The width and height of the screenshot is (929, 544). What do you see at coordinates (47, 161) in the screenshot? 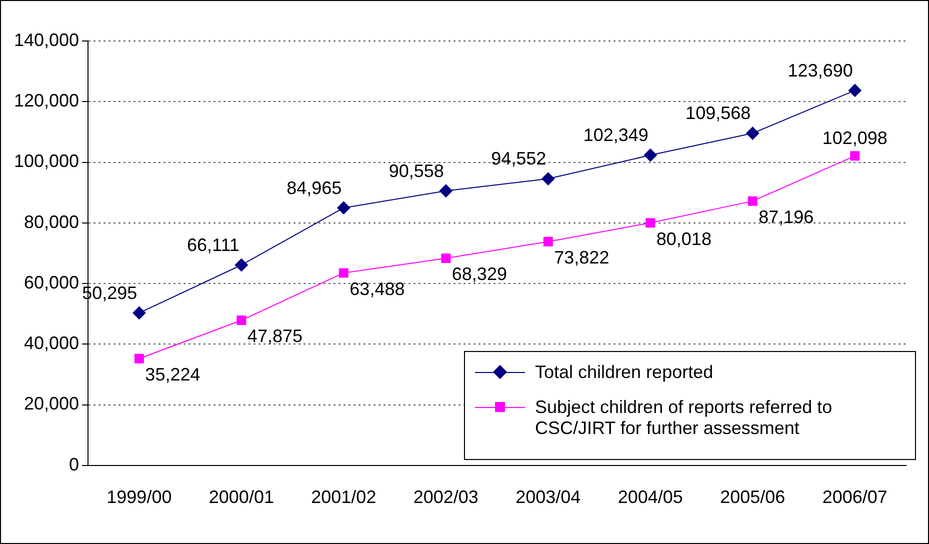
I see `y-tick-label: 100,000` at bounding box center [47, 161].